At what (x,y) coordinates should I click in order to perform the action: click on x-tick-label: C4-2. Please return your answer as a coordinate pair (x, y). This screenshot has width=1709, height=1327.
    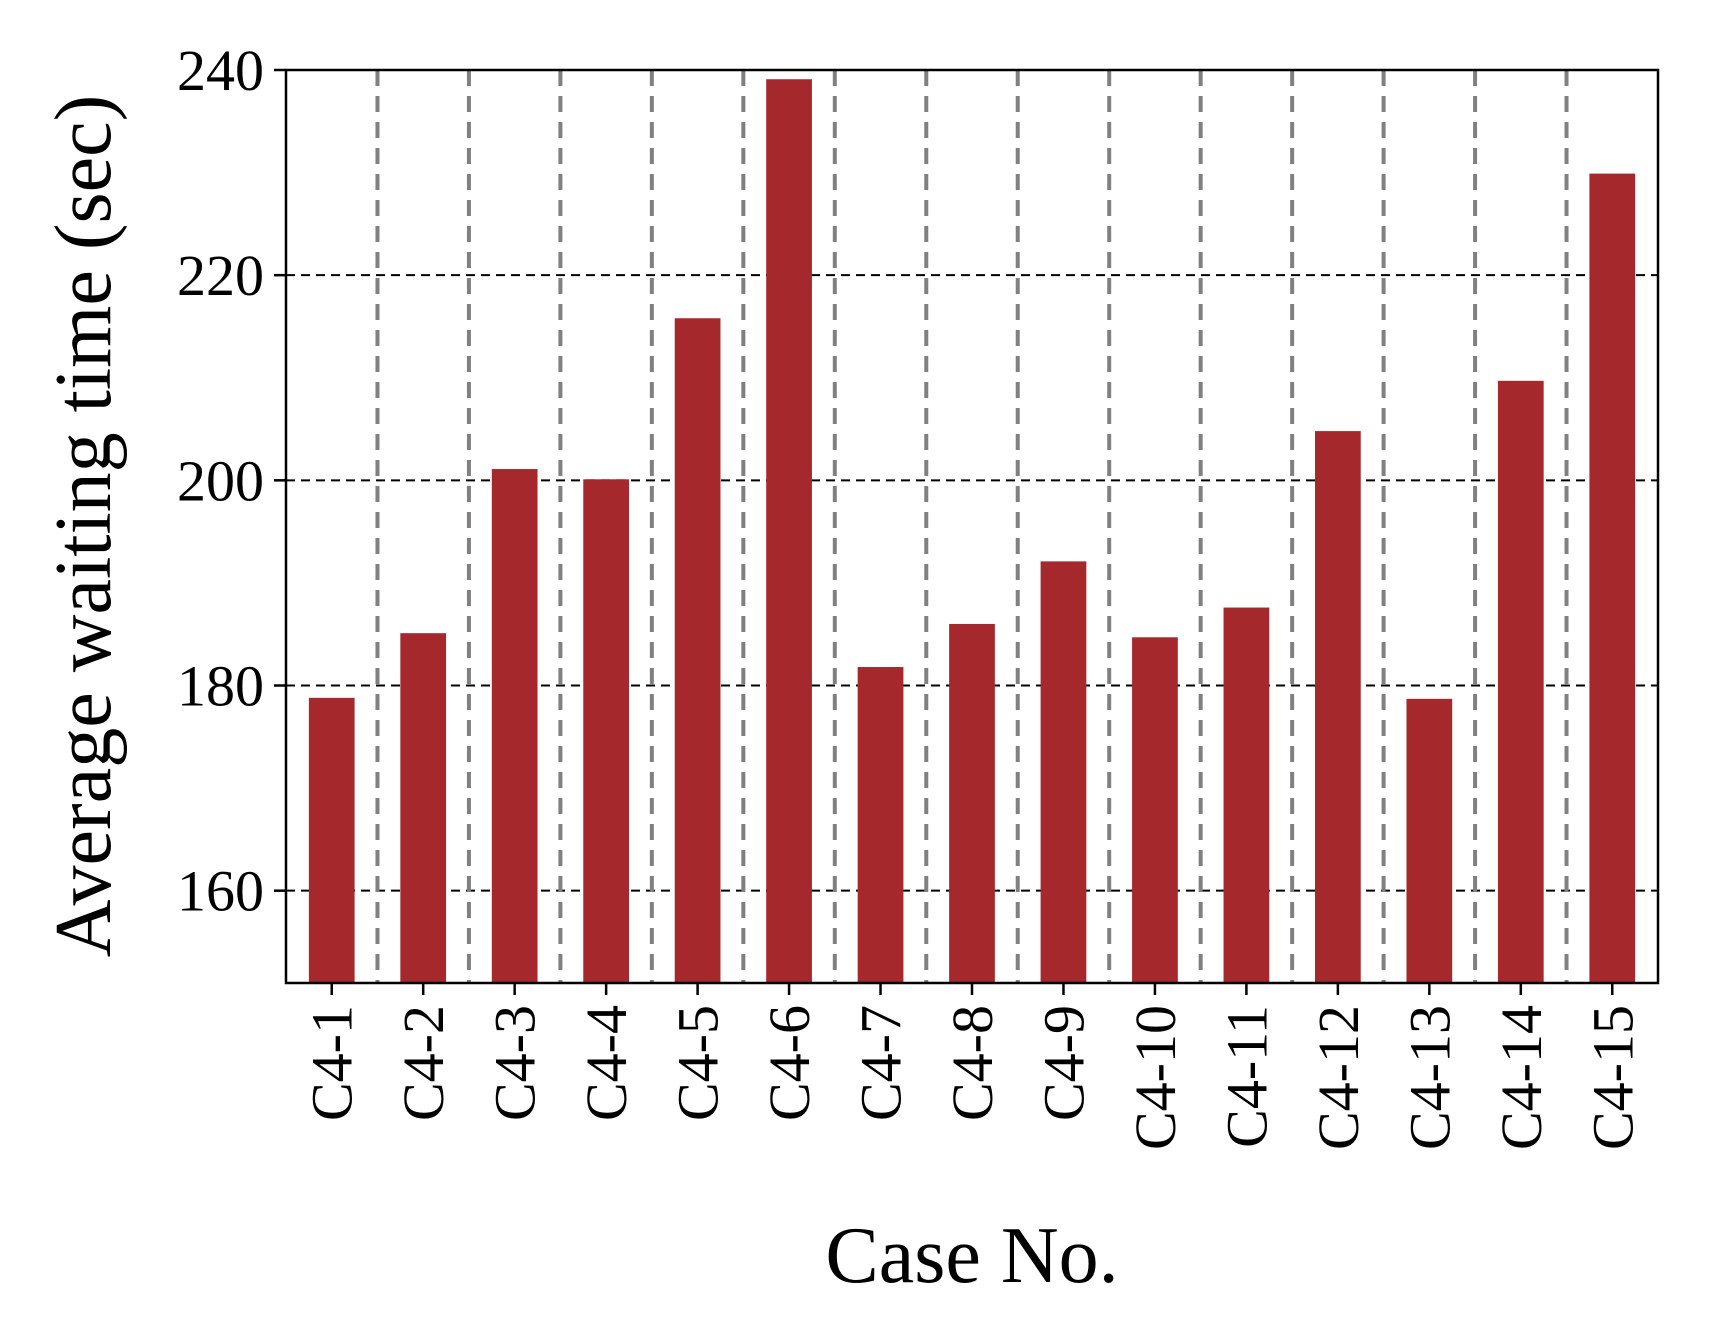
    Looking at the image, I should click on (423, 1063).